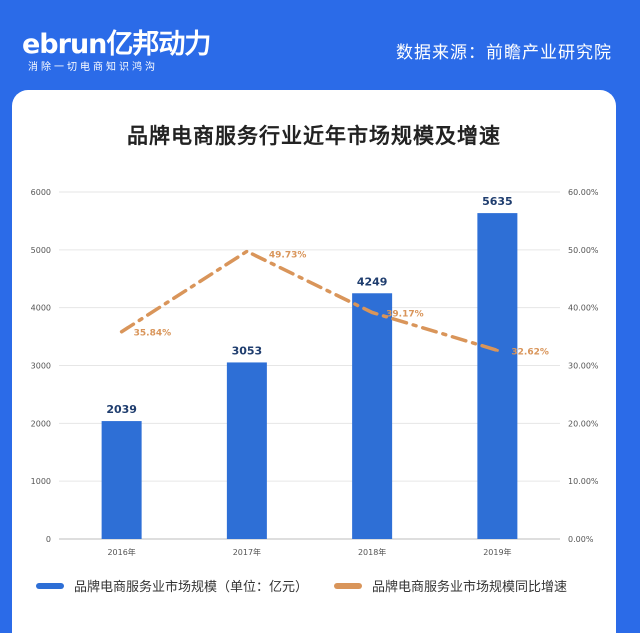  I want to click on legend-bar-swatch, so click(50, 586).